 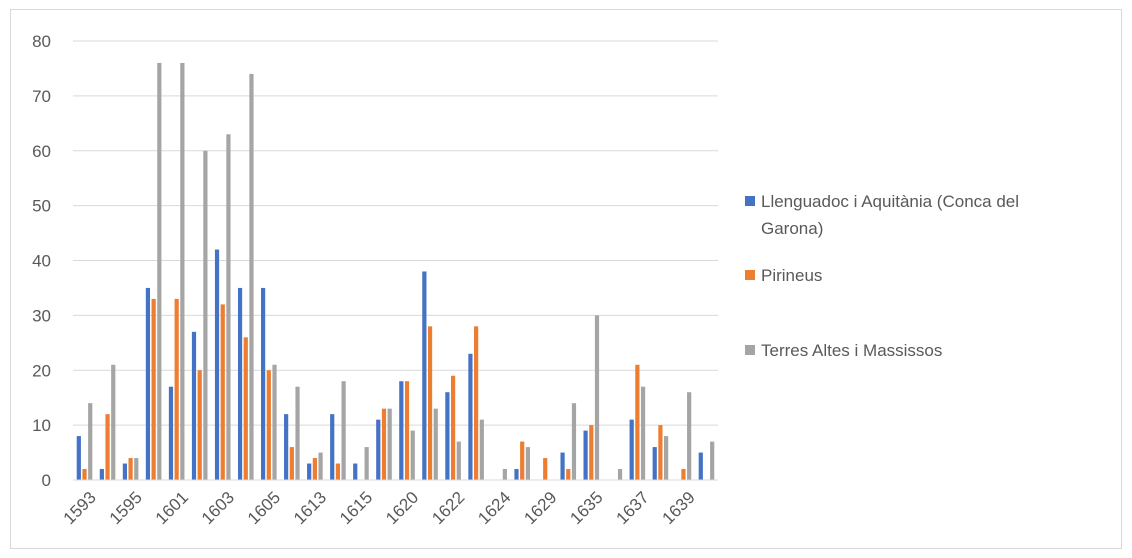 I want to click on legend-label-terres-altes: Terres Altes i Massissos, so click(x=851, y=350).